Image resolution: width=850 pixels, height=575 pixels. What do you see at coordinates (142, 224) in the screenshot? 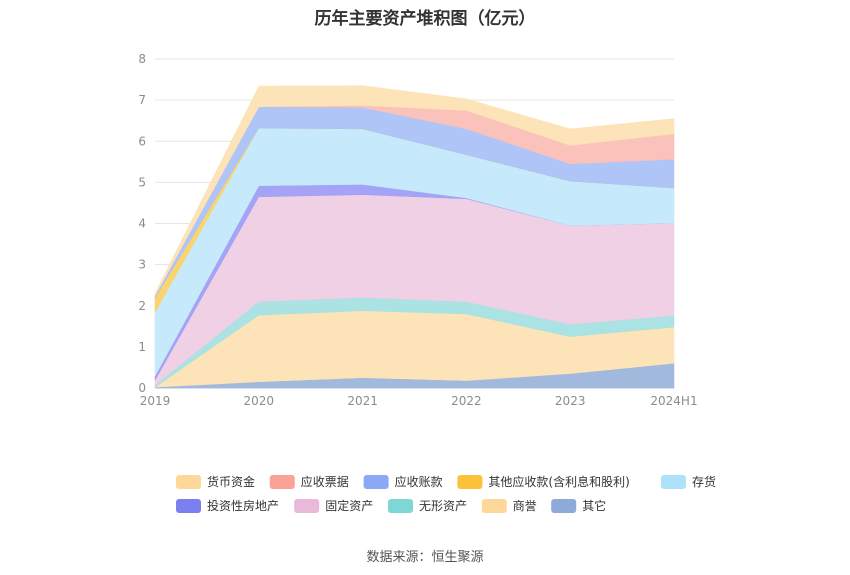
I see `y-tick-label: 4` at bounding box center [142, 224].